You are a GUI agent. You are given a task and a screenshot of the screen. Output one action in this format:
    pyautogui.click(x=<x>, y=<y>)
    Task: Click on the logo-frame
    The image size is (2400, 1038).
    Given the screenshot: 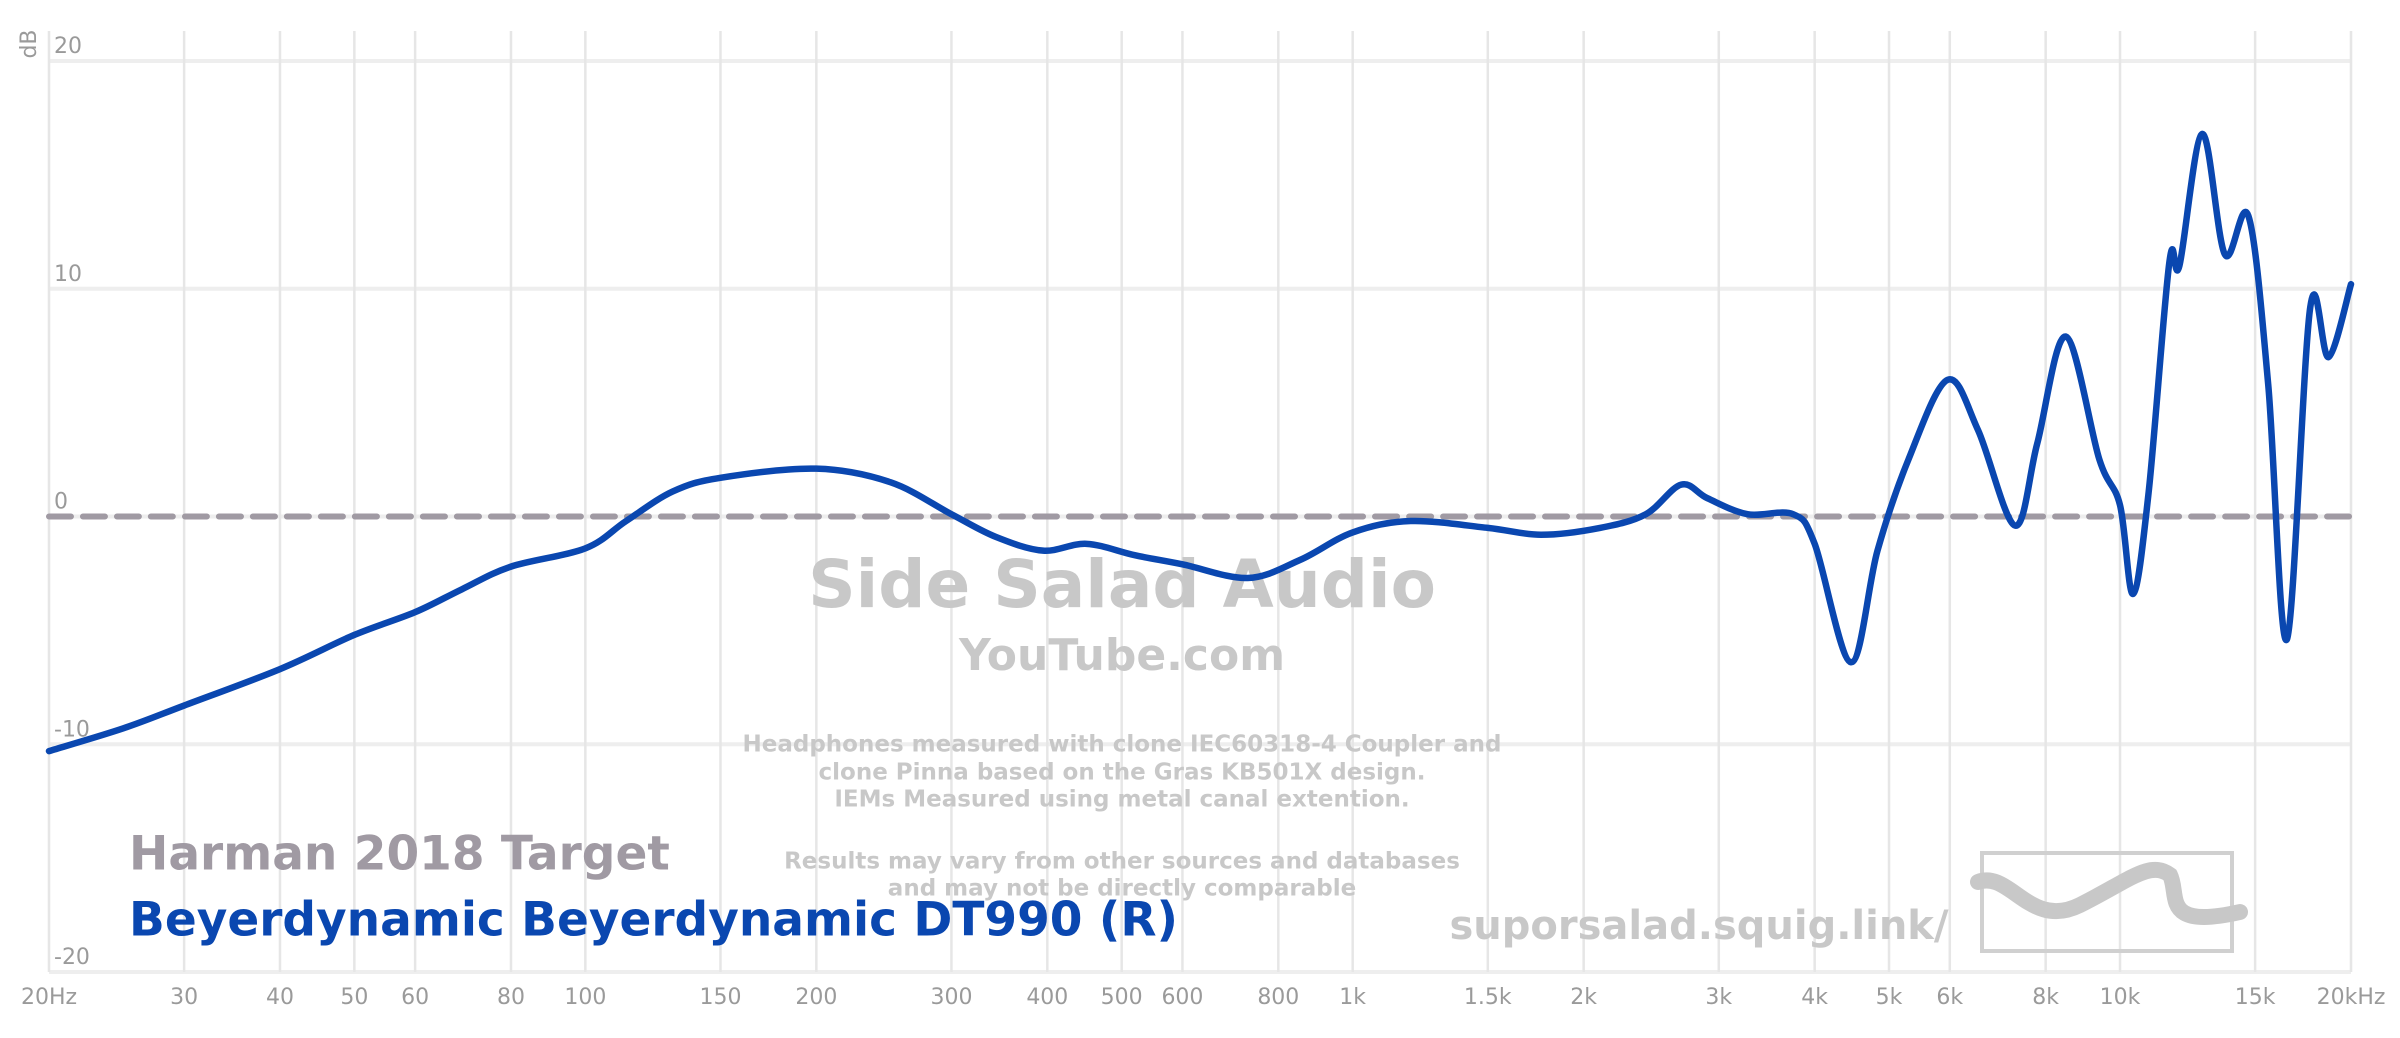 What is the action you would take?
    pyautogui.click(x=2107, y=902)
    